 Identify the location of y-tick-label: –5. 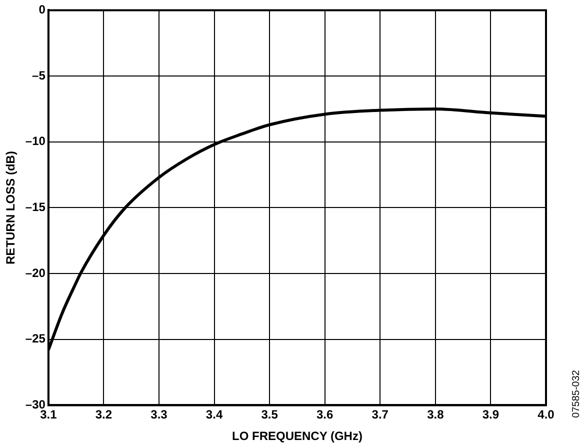
(39, 75).